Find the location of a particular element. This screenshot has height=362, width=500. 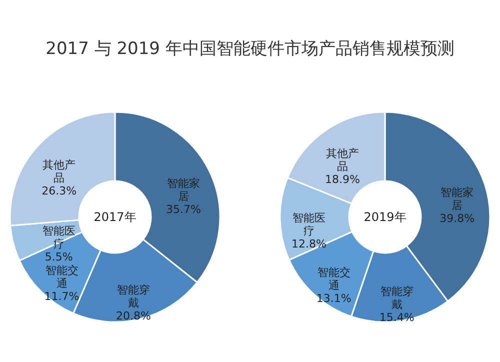

data-label: 26.3% is located at coordinates (59, 191).